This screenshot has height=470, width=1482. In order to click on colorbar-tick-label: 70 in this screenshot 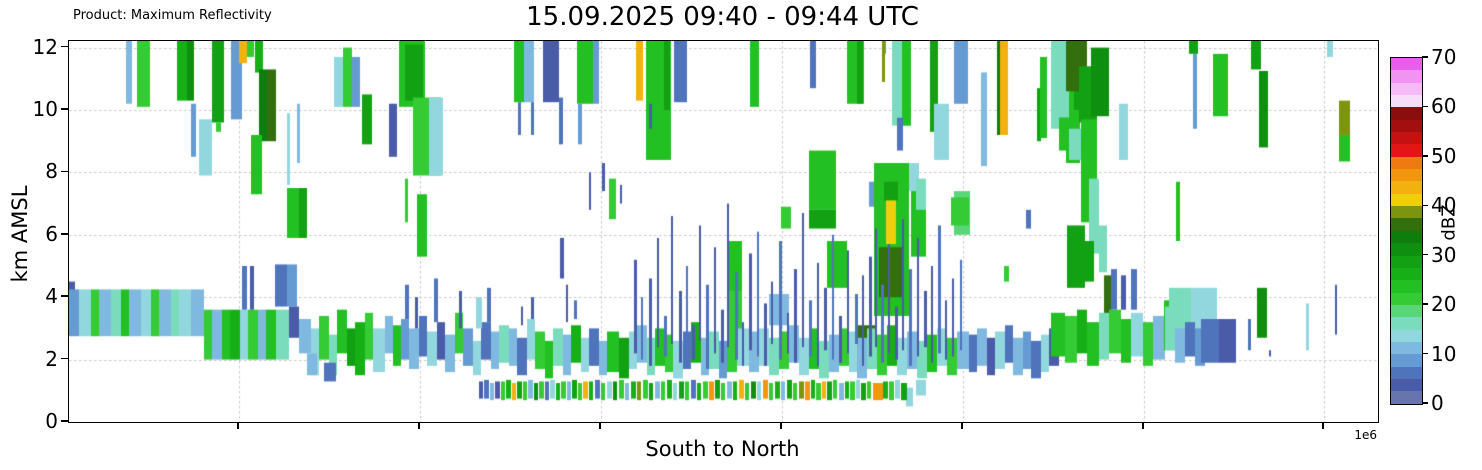, I will do `click(1444, 57)`.